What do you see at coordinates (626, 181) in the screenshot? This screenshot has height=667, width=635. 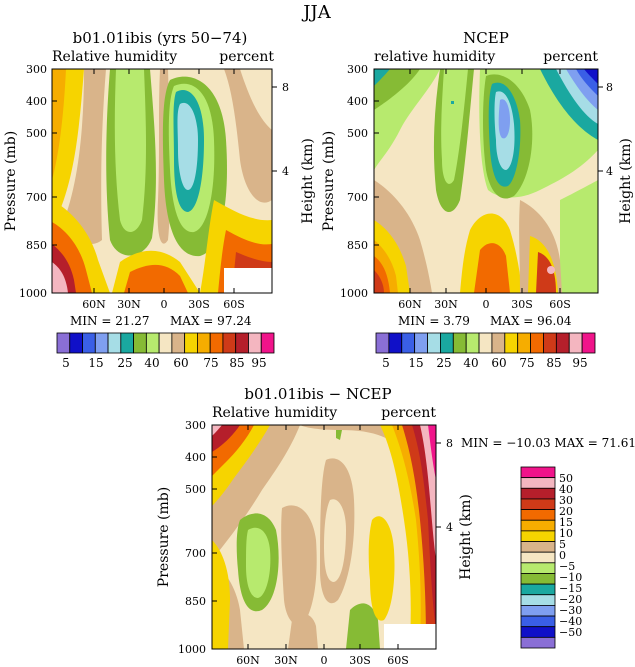 I see `y2-axis-label: Height (km)` at bounding box center [626, 181].